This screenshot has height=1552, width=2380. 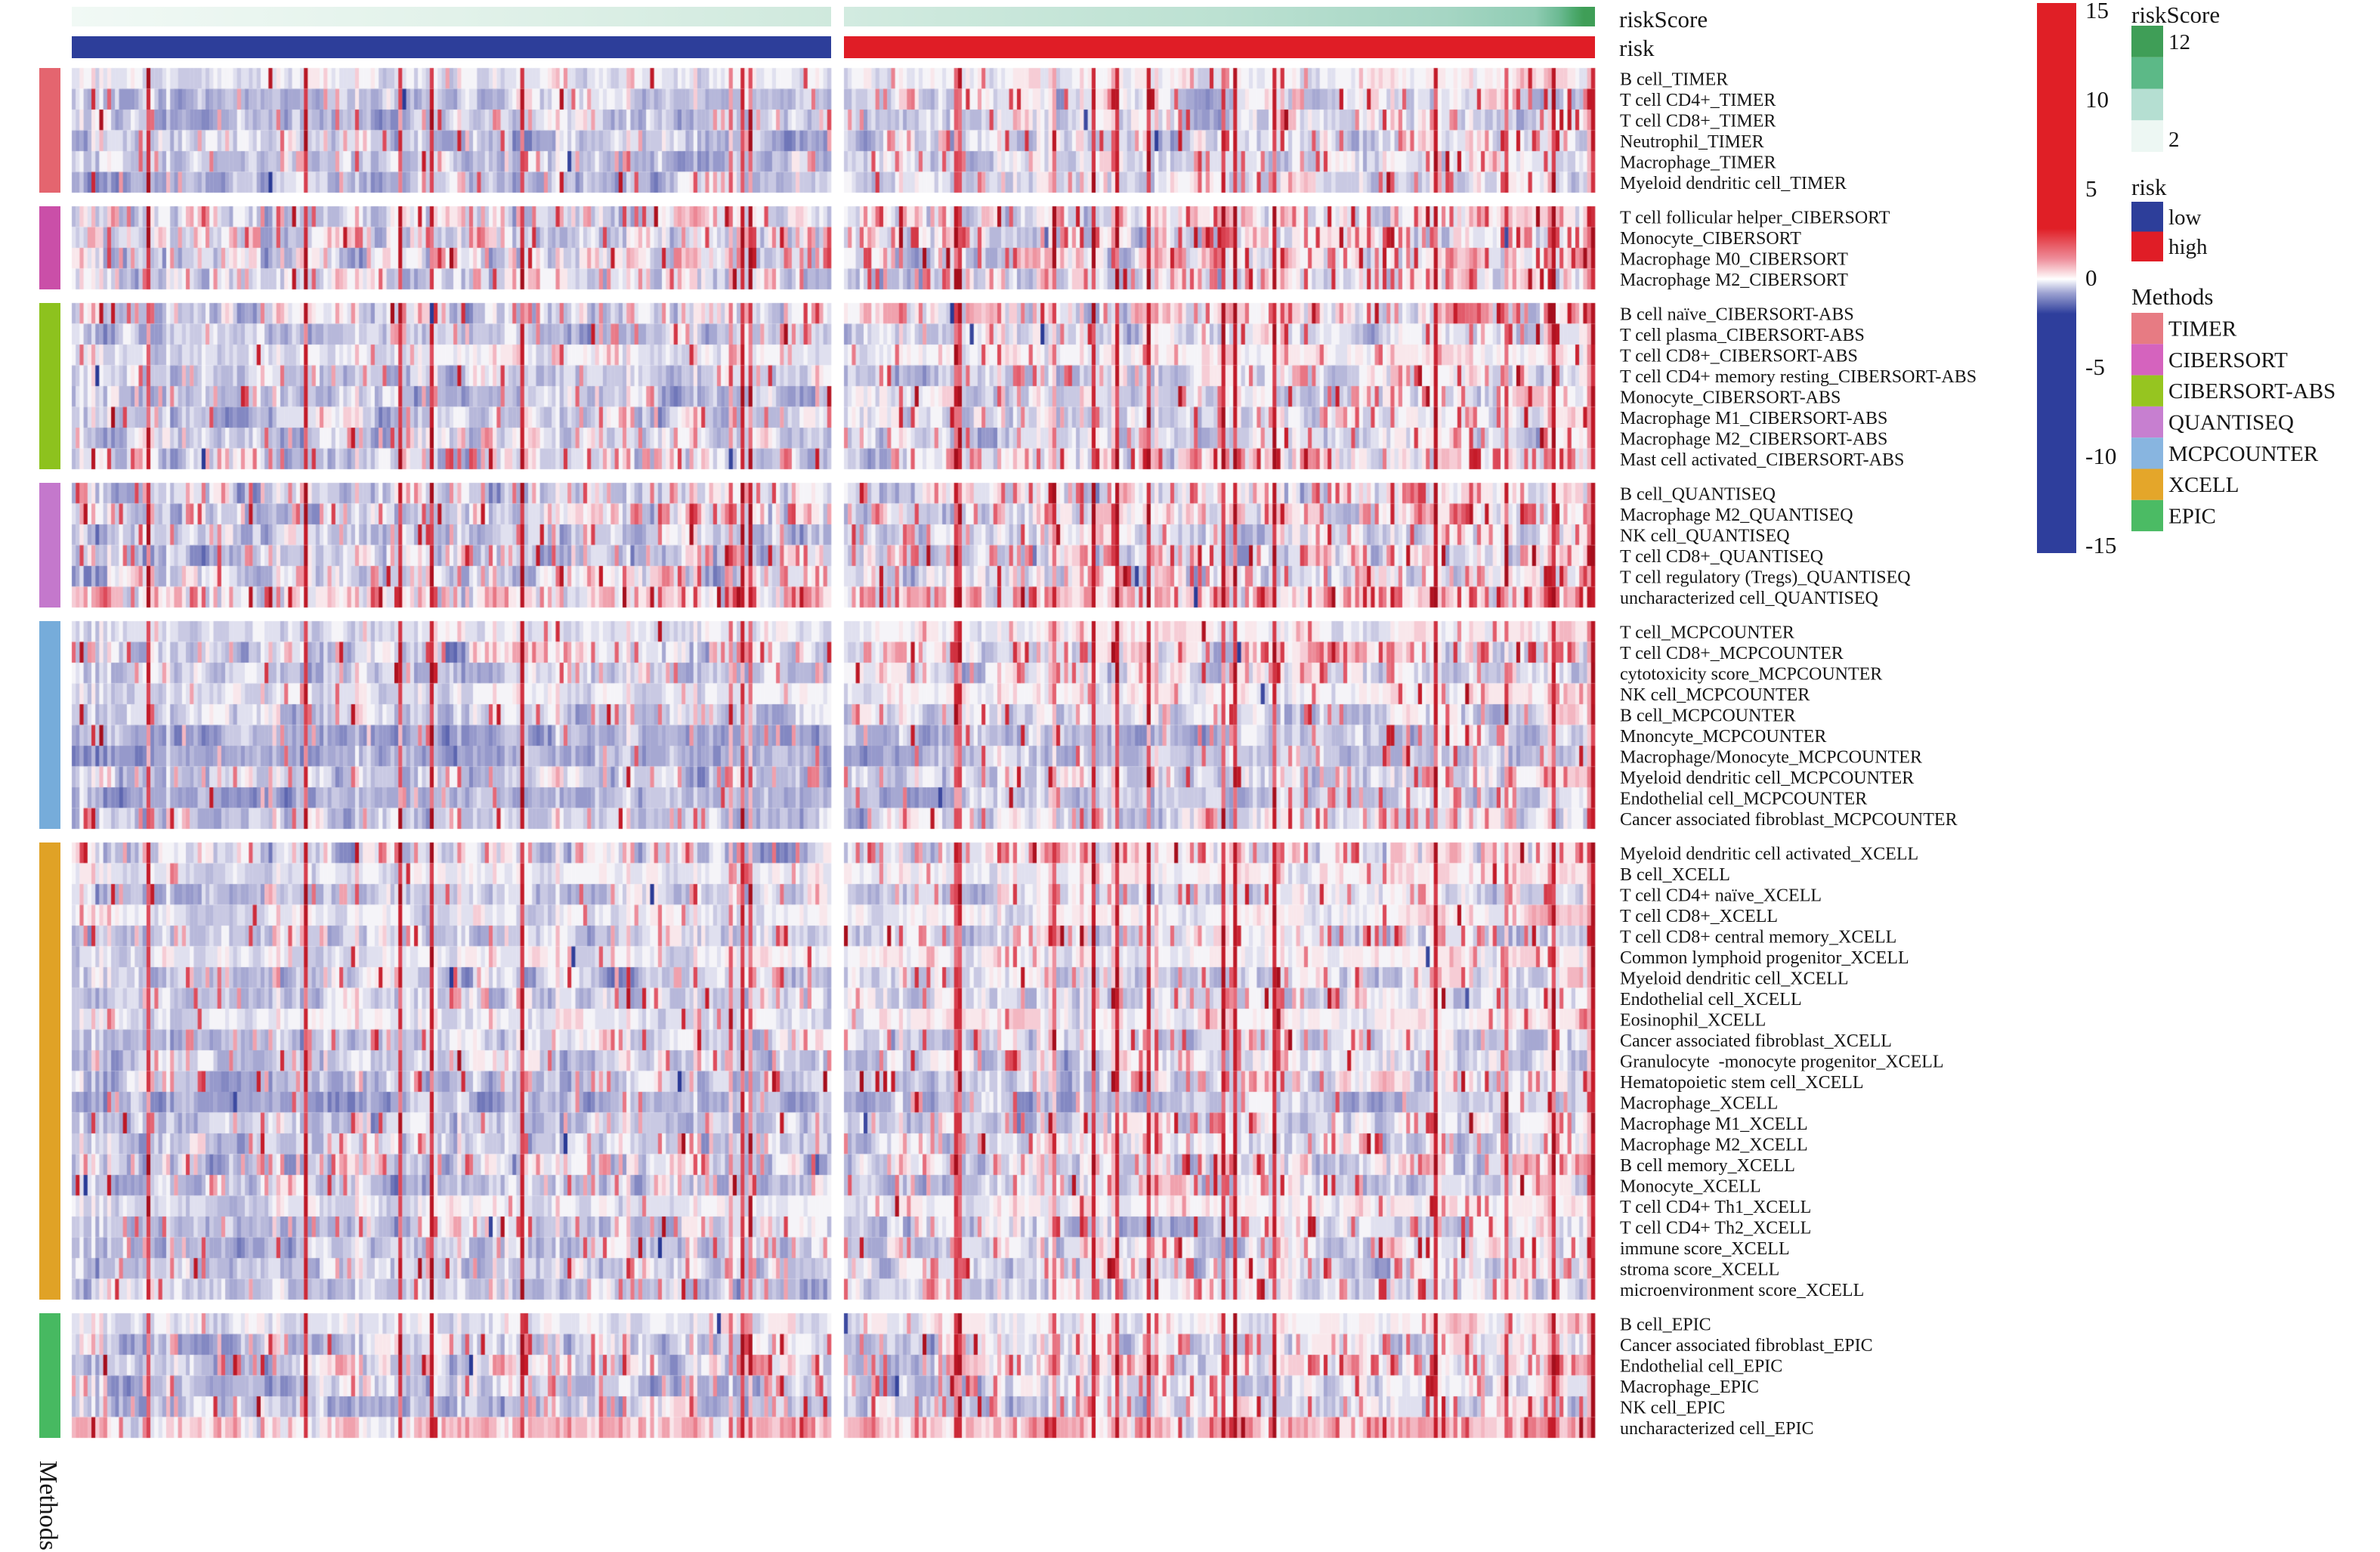 What do you see at coordinates (1707, 632) in the screenshot?
I see `svg-text: T cell_MCPCOUNTER` at bounding box center [1707, 632].